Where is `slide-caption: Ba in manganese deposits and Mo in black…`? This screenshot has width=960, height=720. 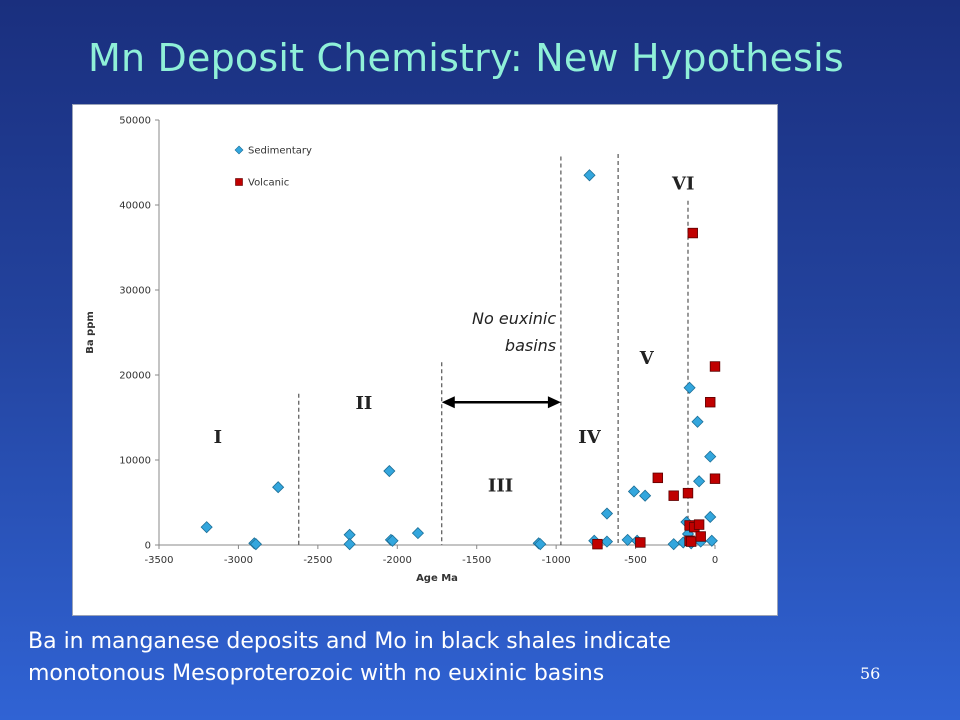 slide-caption: Ba in manganese deposits and Mo in black… is located at coordinates (418, 658).